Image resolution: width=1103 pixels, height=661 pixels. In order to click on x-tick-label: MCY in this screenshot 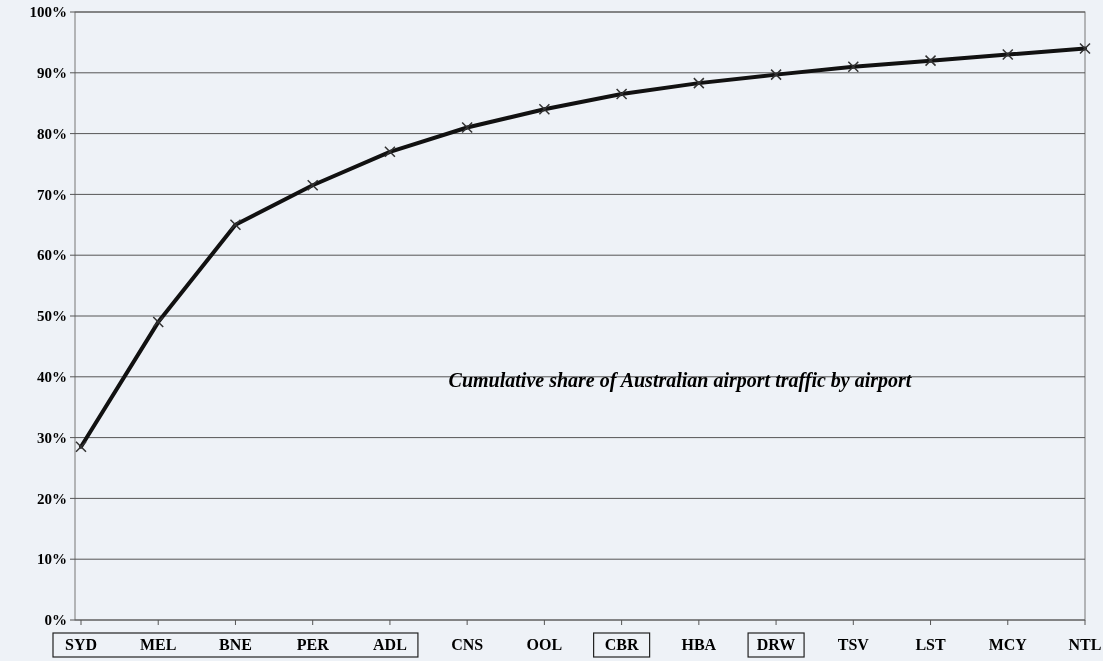, I will do `click(1008, 644)`.